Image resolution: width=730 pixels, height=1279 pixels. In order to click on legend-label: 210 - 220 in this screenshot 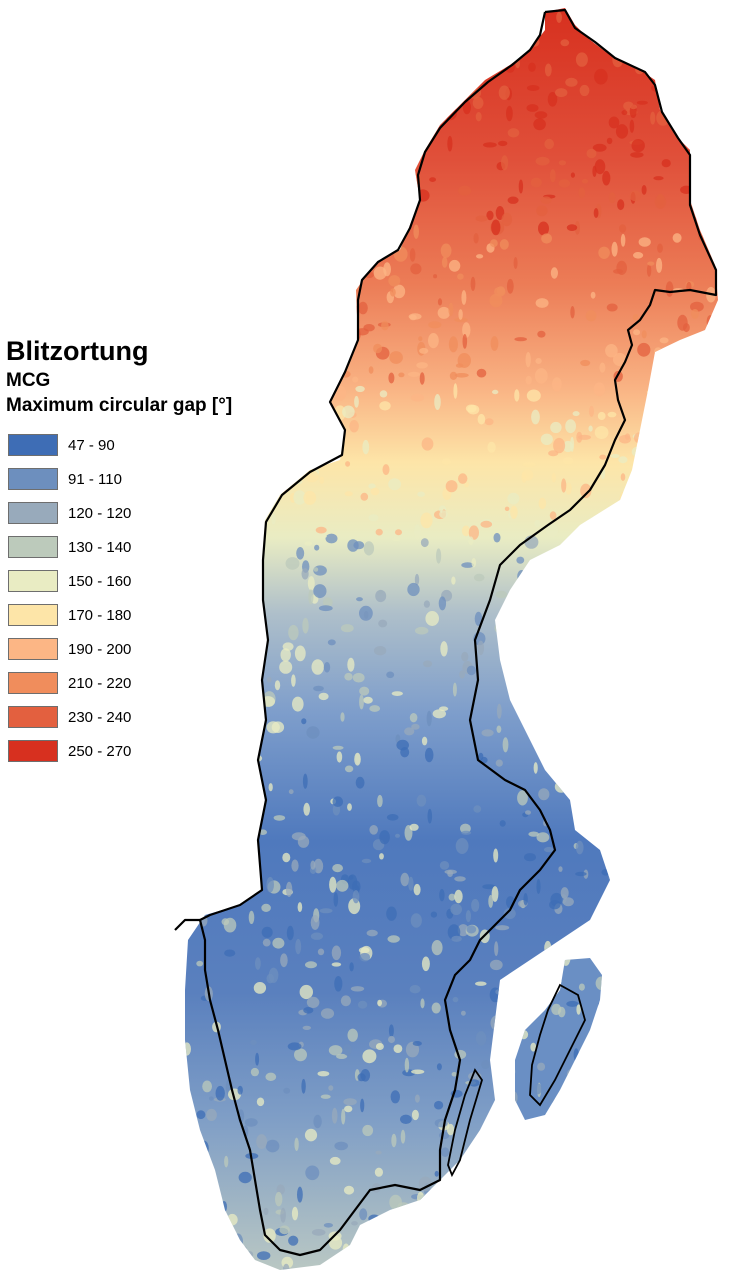, I will do `click(100, 683)`.